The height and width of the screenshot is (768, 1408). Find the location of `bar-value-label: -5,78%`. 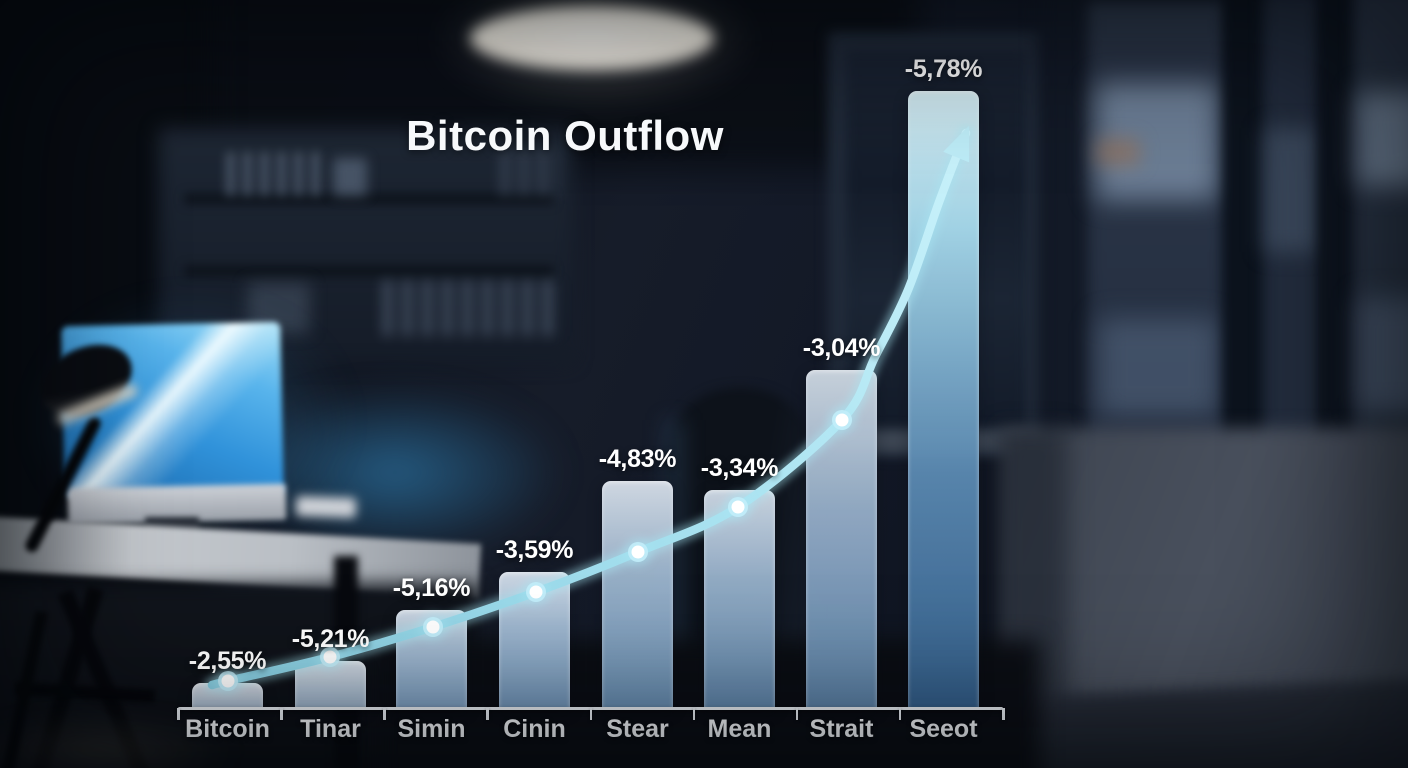

bar-value-label: -5,78% is located at coordinates (943, 69).